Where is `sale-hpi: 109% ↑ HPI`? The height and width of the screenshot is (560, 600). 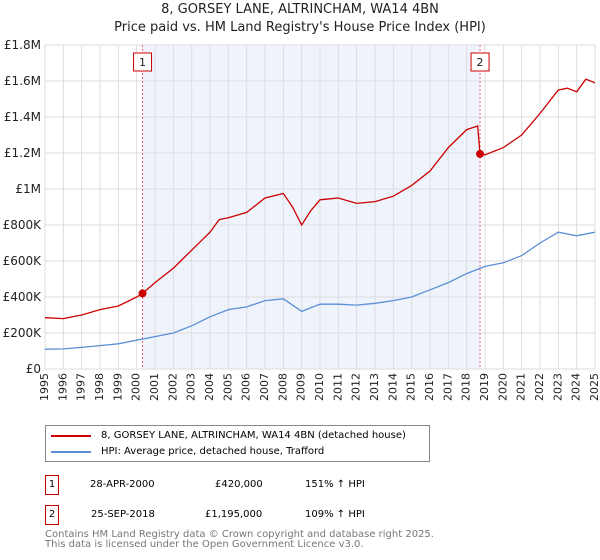 sale-hpi: 109% ↑ HPI is located at coordinates (335, 514).